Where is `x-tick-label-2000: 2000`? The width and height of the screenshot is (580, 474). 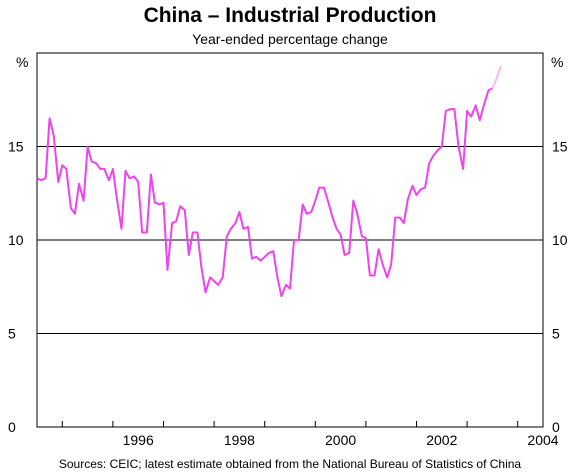
x-tick-label-2000: 2000 is located at coordinates (340, 440).